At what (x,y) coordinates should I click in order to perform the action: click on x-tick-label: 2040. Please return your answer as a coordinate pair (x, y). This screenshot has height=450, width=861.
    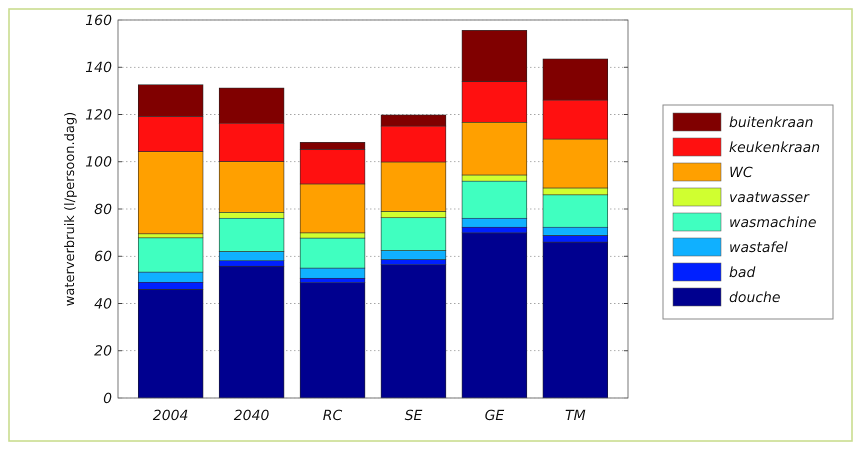
    Looking at the image, I should click on (252, 416).